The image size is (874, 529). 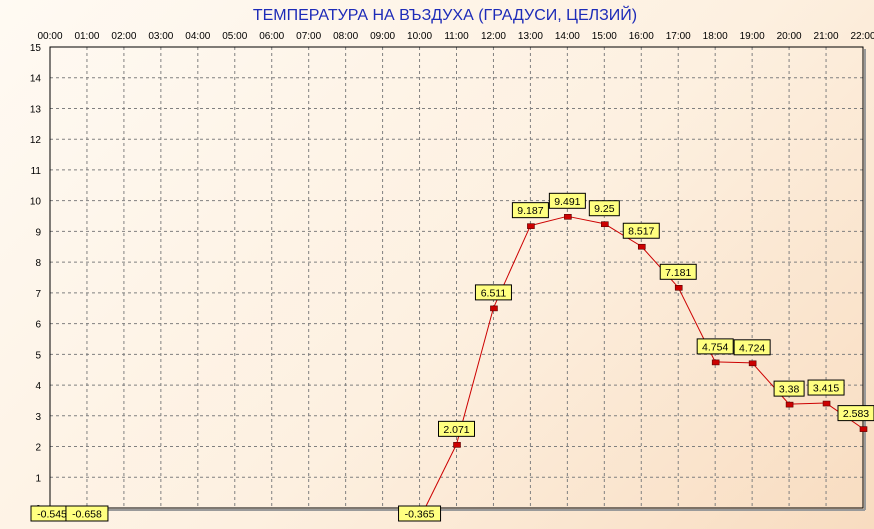 I want to click on data-label: 2.583, so click(x=856, y=414).